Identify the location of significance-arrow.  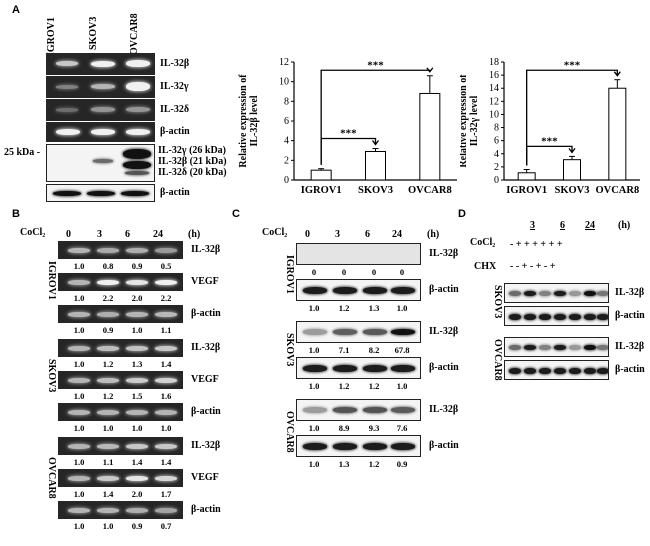
(572, 151).